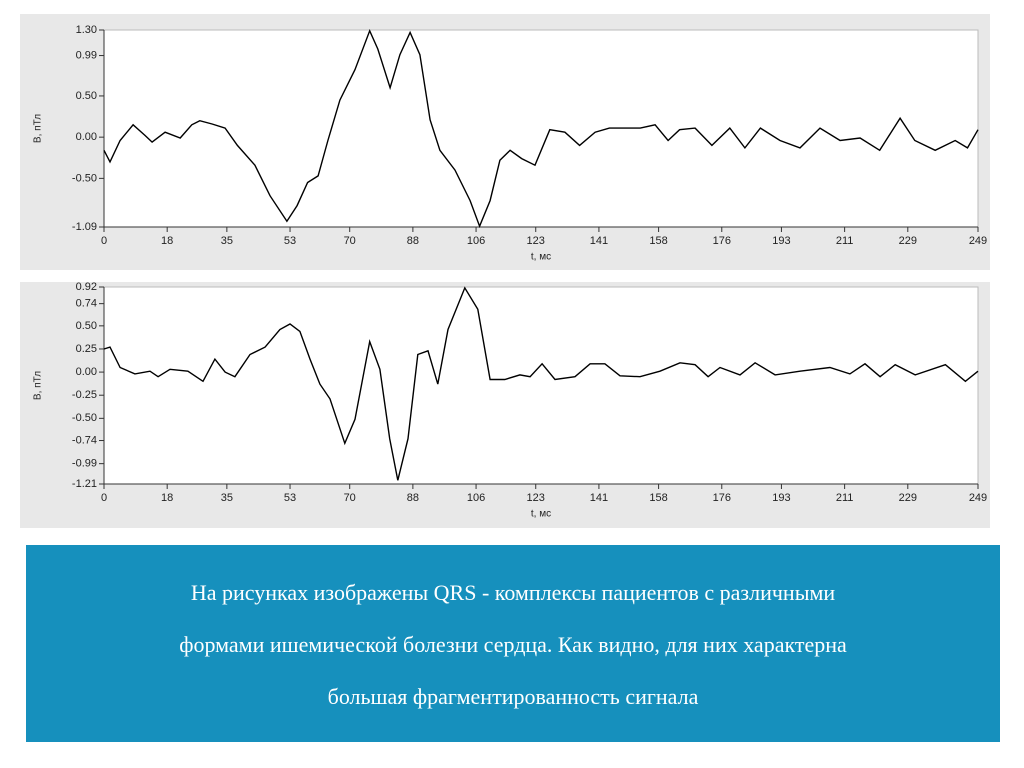  I want to click on y-tick-label: -0.74, so click(84, 440).